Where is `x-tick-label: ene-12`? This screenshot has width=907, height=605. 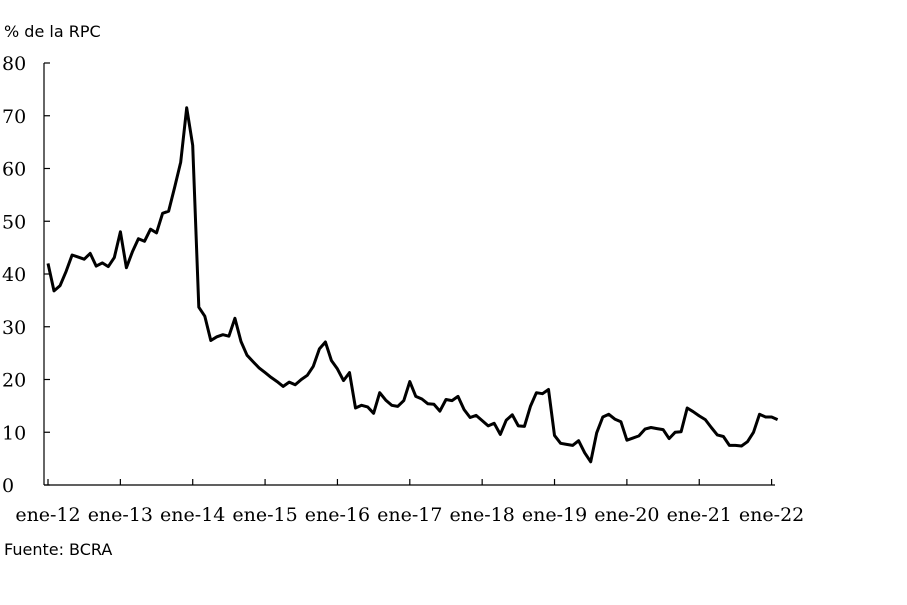 x-tick-label: ene-12 is located at coordinates (47, 515).